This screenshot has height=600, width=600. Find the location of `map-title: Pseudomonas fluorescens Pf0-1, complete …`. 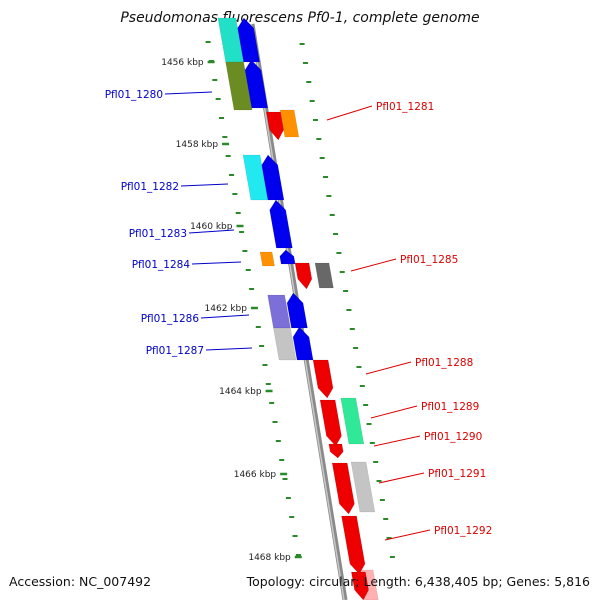

map-title: Pseudomonas fluorescens Pf0-1, complete … is located at coordinates (300, 18).